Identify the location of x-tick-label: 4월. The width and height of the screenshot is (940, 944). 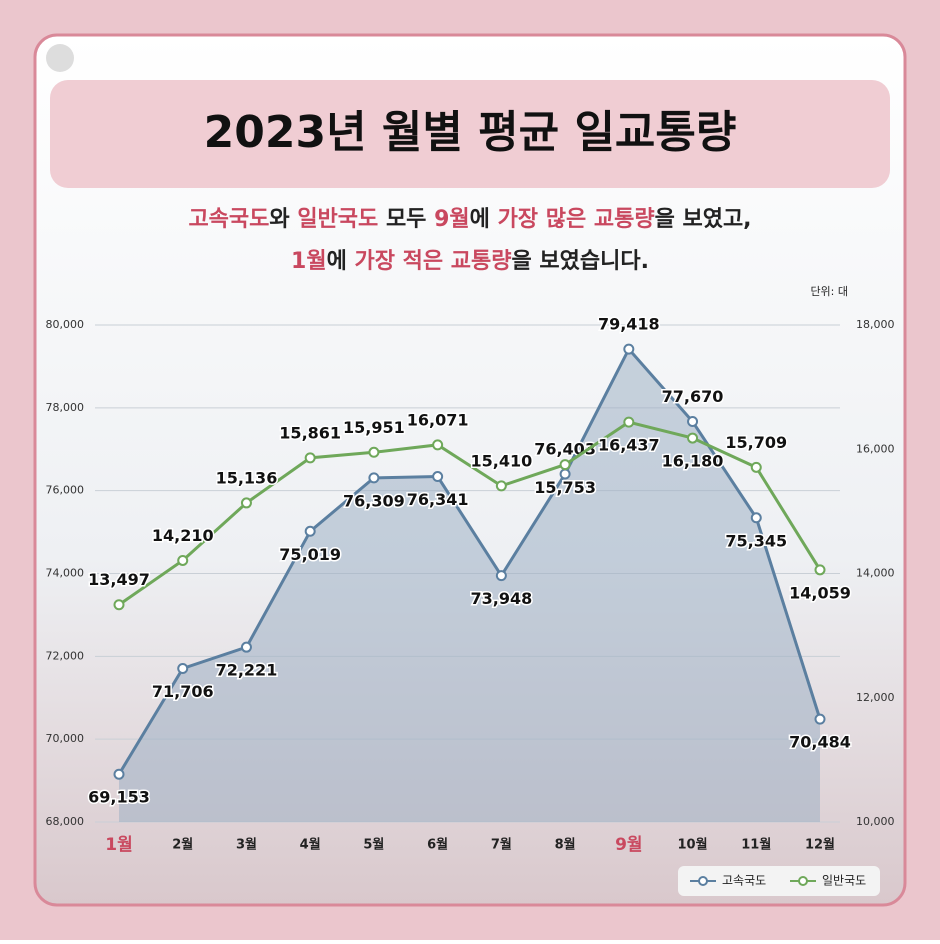
(310, 845).